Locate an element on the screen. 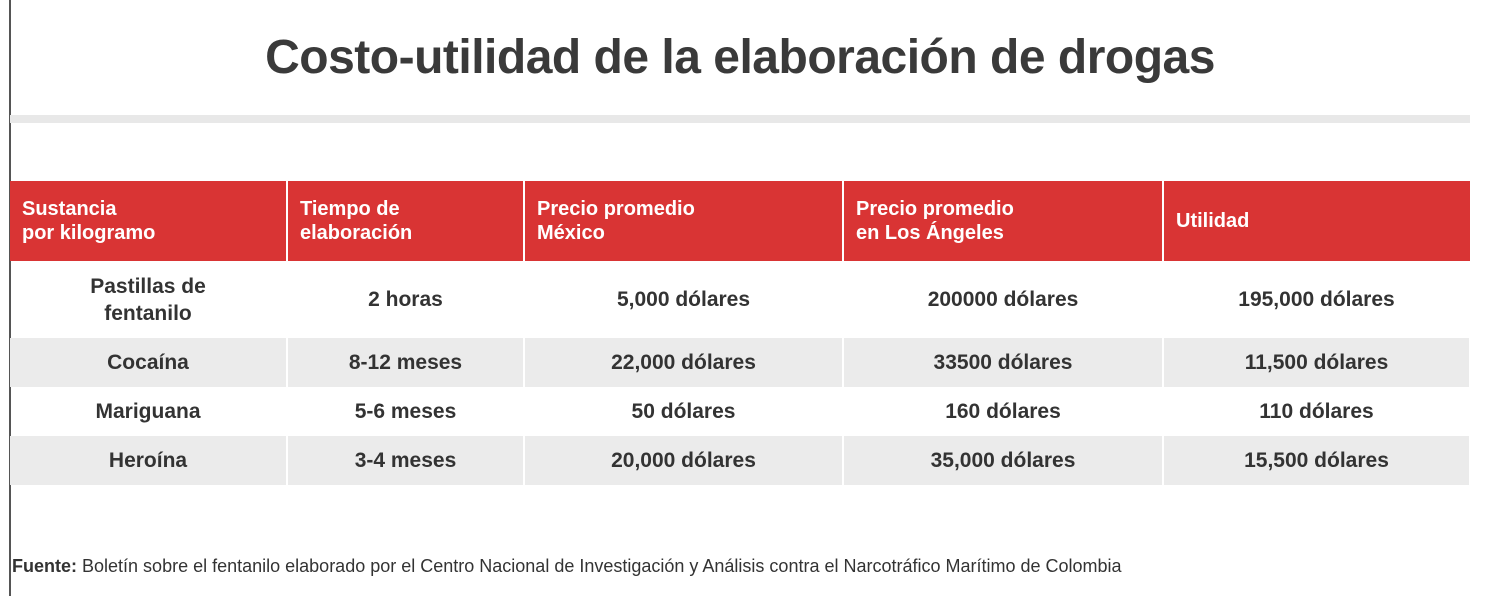 The width and height of the screenshot is (1500, 615). cell-text: 5,000 dólares is located at coordinates (683, 299).